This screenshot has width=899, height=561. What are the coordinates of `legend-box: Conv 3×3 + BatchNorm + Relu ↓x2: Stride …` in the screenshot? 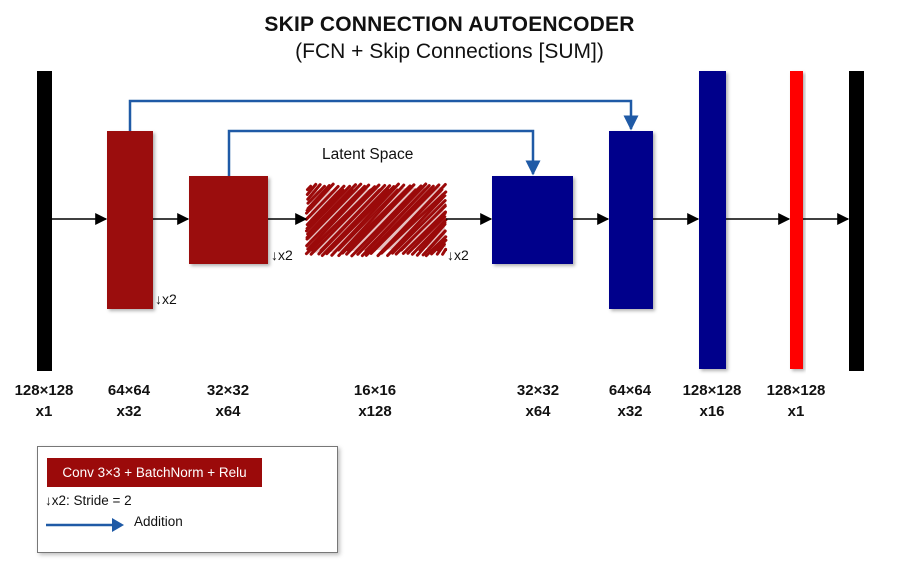 It's located at (187, 499).